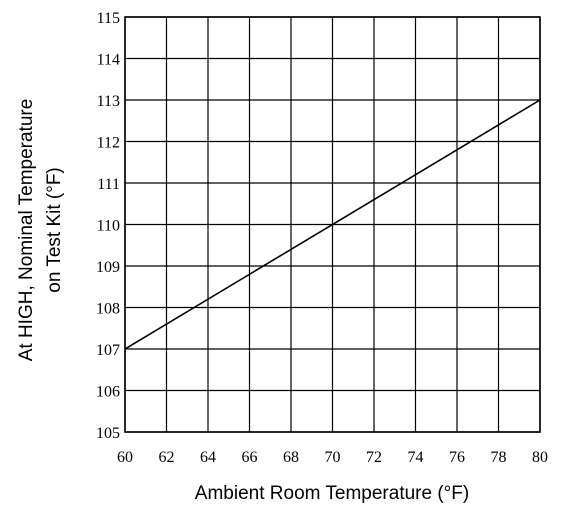 The image size is (565, 510). What do you see at coordinates (167, 457) in the screenshot?
I see `x-tick-label: 62` at bounding box center [167, 457].